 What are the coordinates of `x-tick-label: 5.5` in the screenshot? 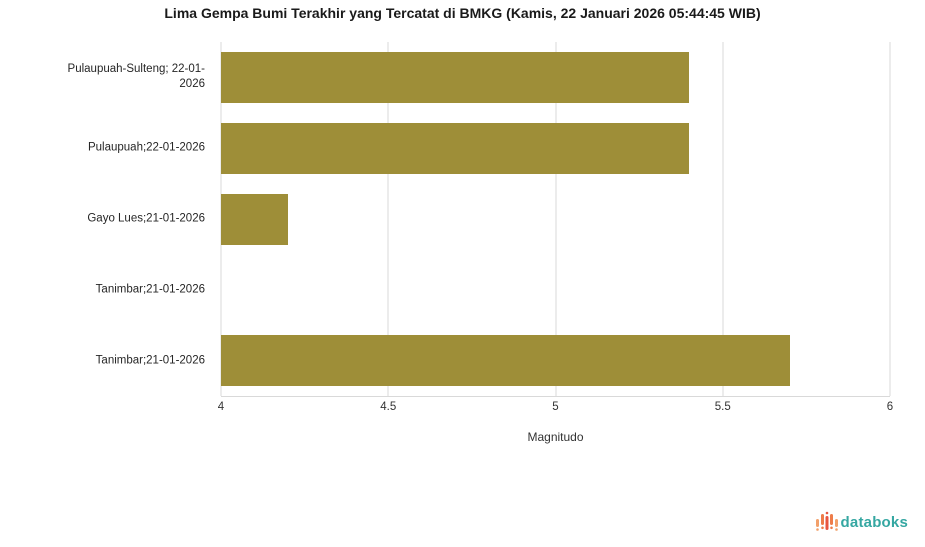 It's located at (722, 407).